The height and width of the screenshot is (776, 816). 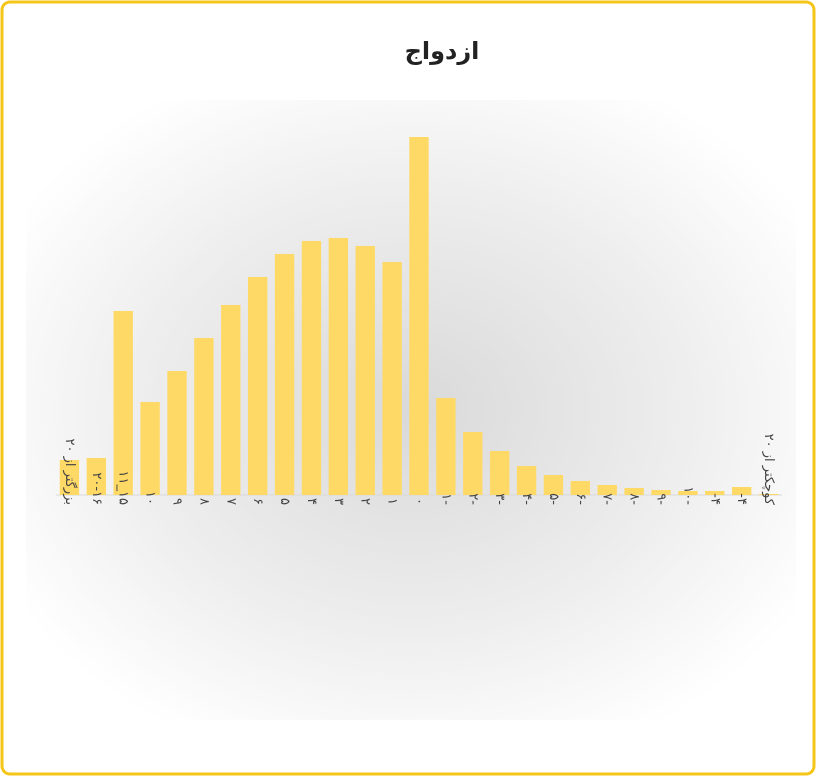 I want to click on x-tick-label: ۵, so click(x=284, y=501).